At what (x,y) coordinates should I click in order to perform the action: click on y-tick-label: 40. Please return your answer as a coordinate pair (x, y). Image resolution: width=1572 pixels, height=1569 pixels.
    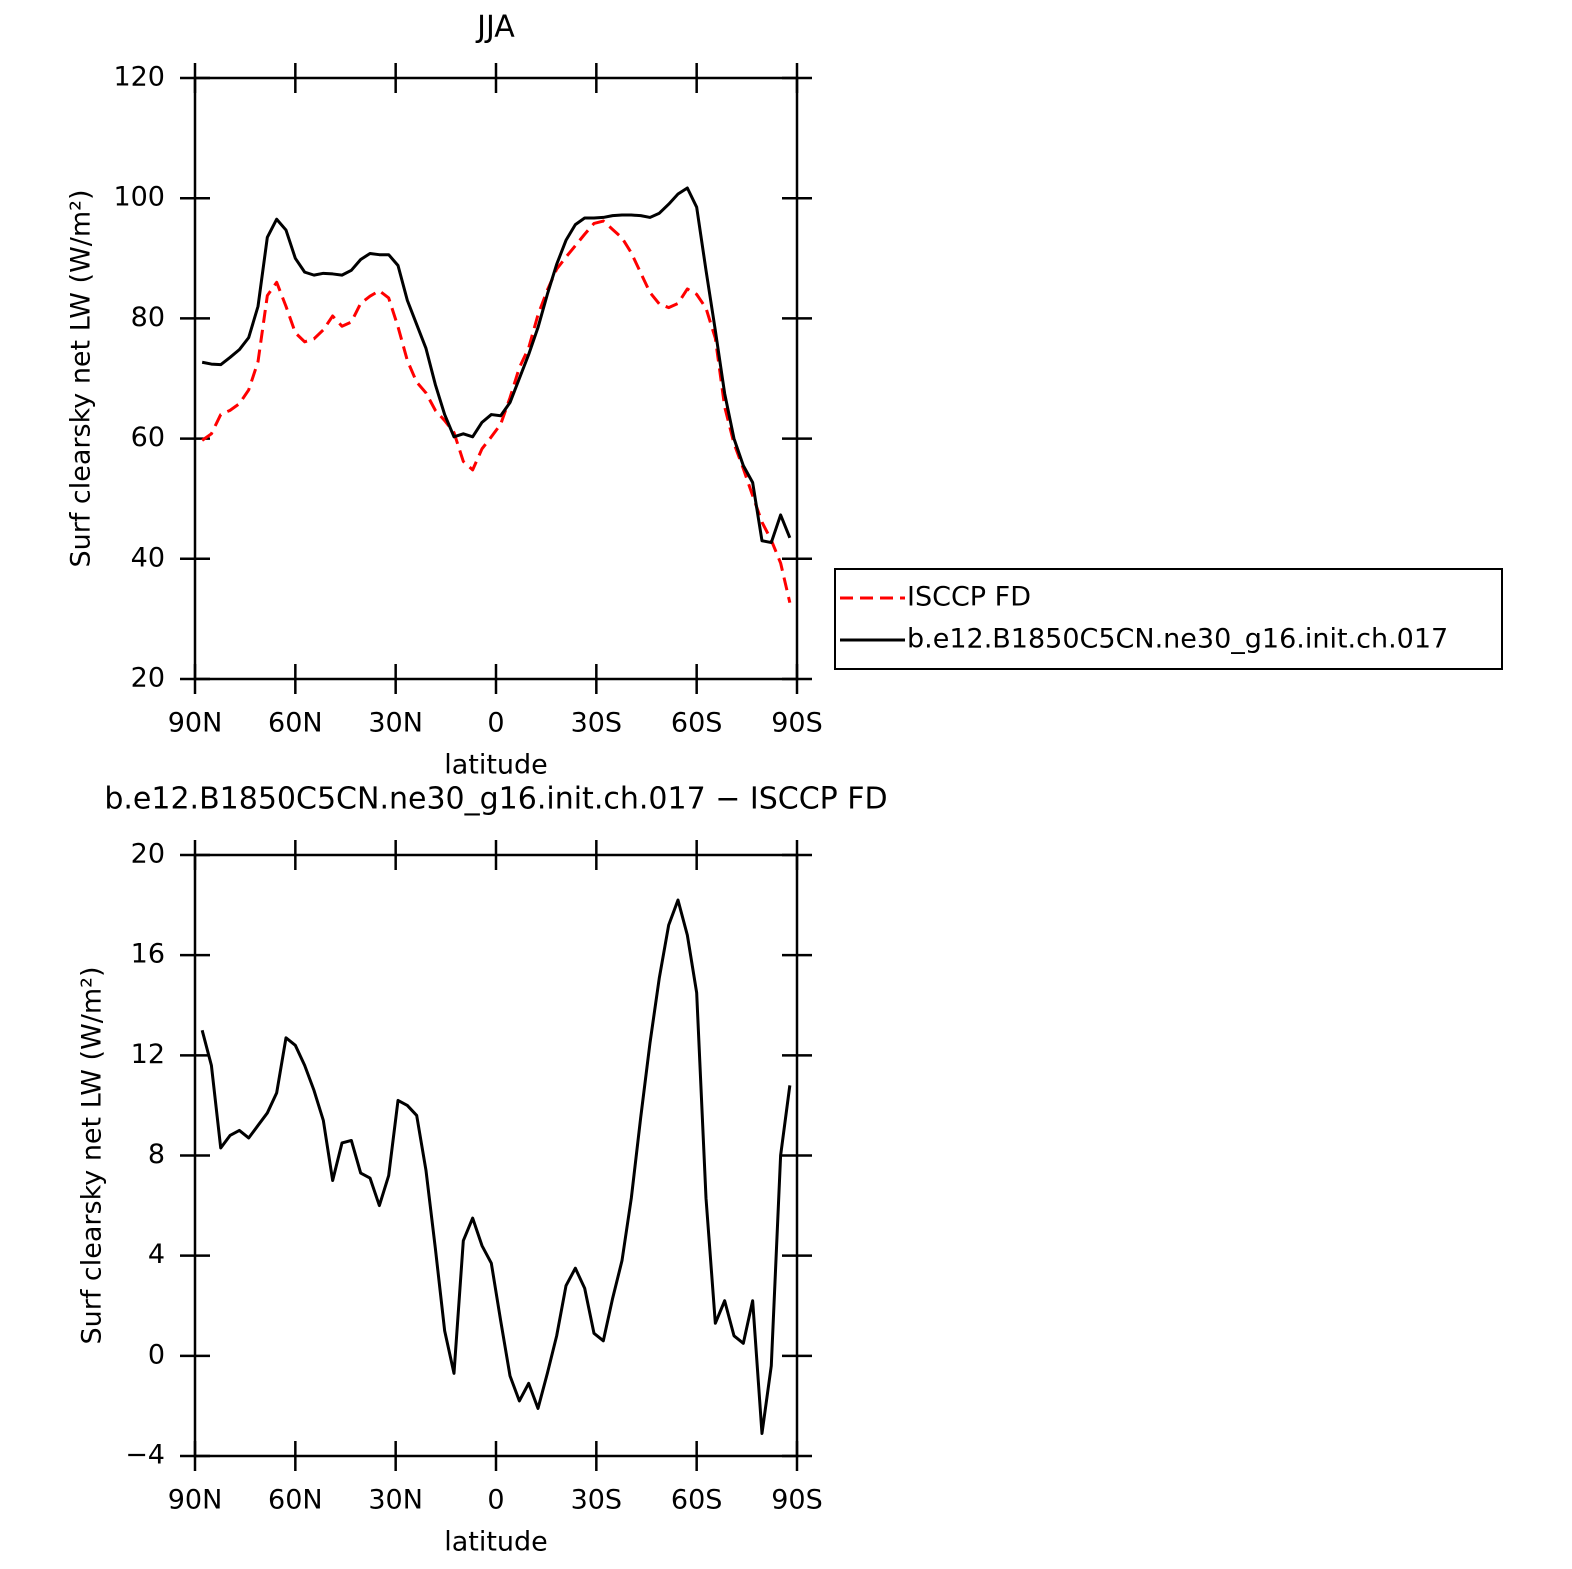
    Looking at the image, I should click on (148, 557).